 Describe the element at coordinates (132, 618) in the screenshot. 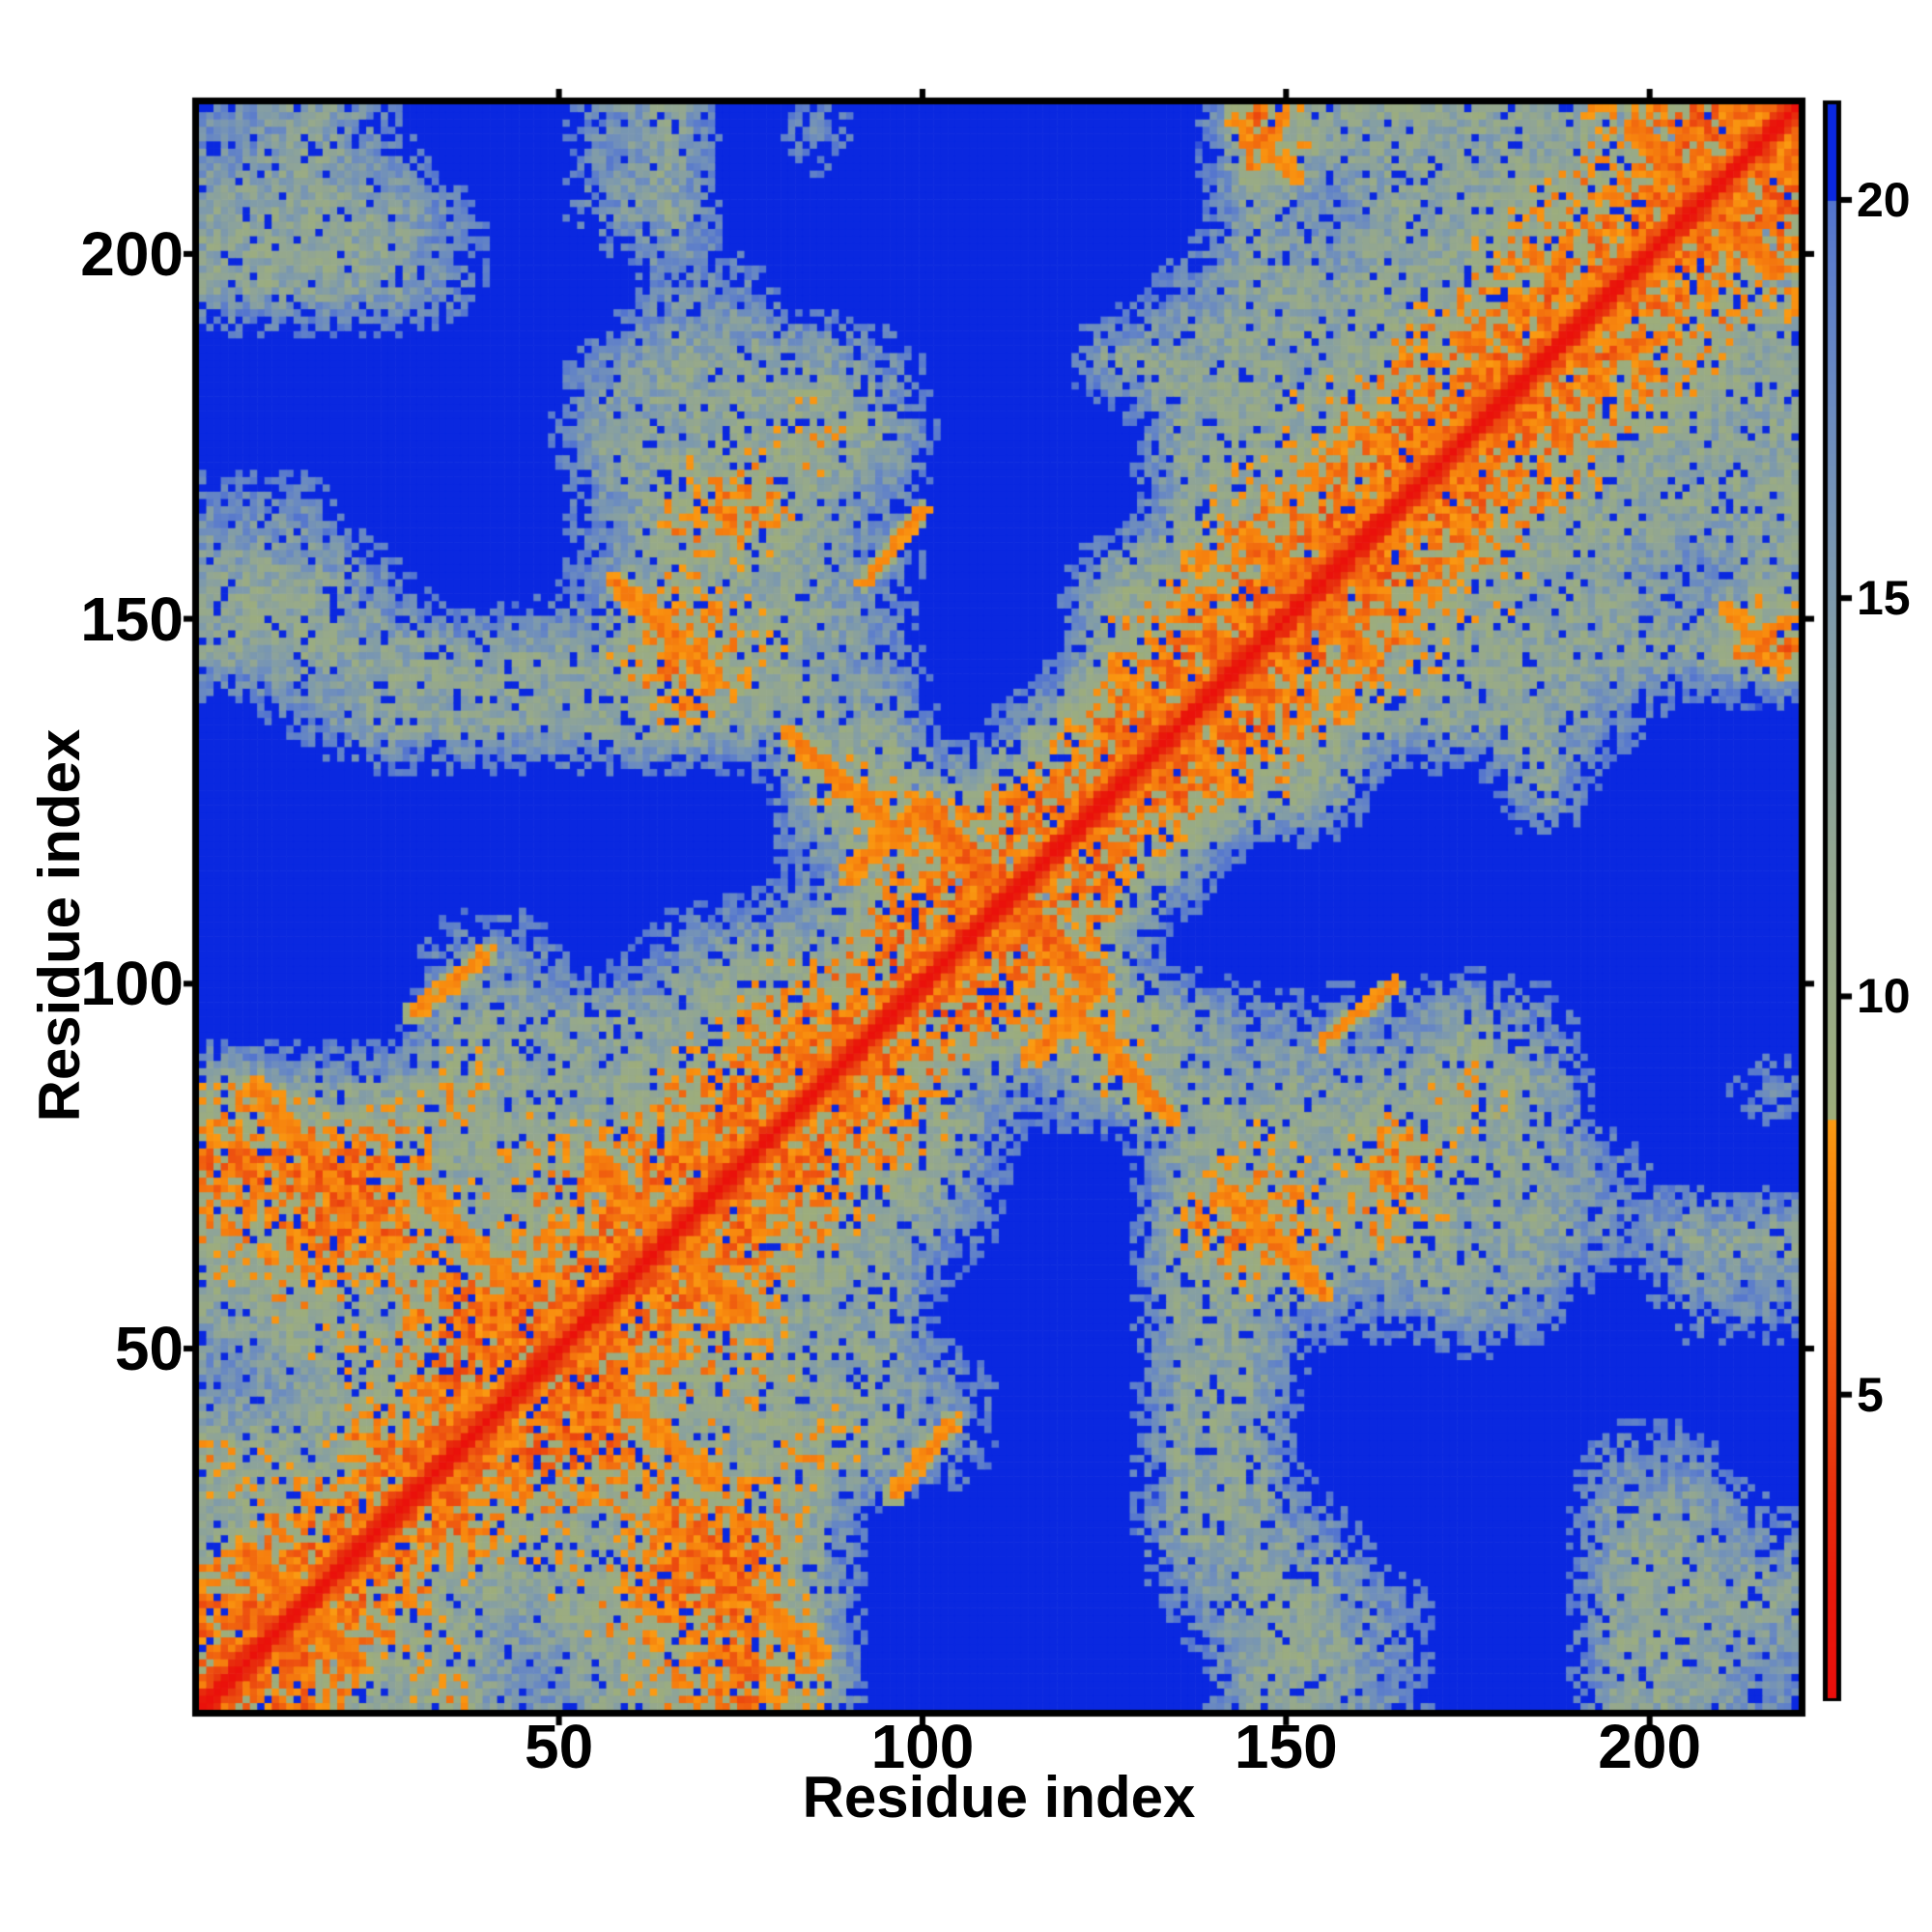

I see `y-tick-label: 150` at that location.